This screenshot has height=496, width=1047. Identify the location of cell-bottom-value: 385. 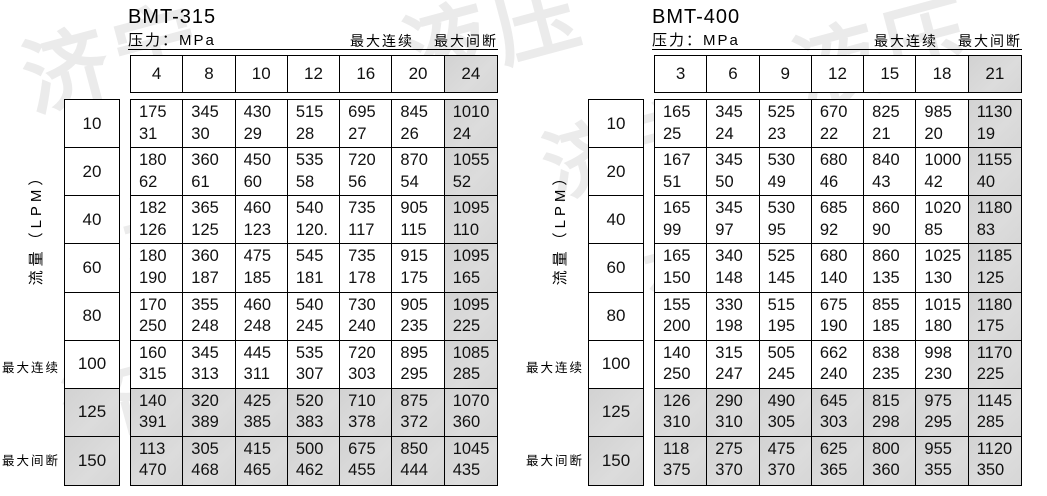
(257, 422).